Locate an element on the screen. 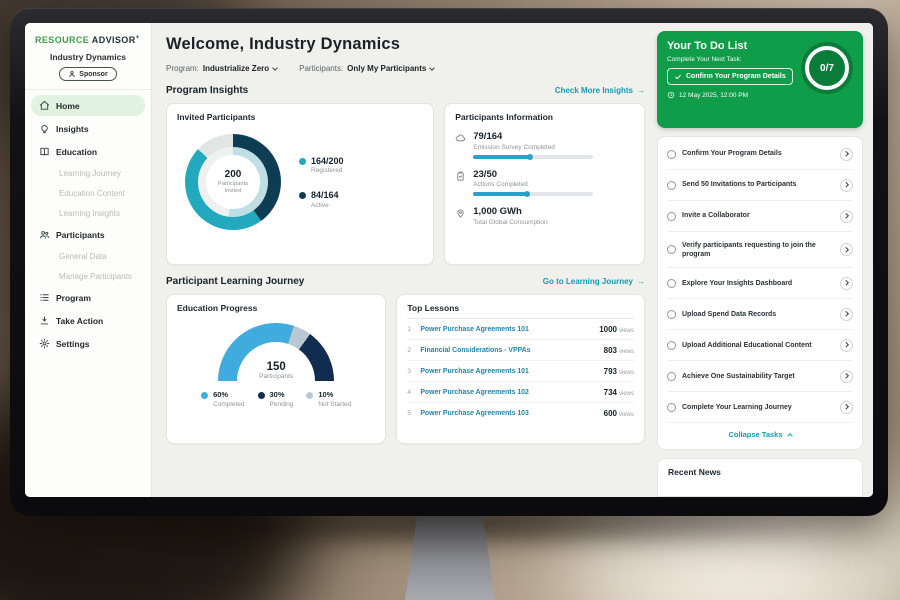 The height and width of the screenshot is (600, 900). lesson-link: Financial Considerations - VPPAs is located at coordinates (475, 350).